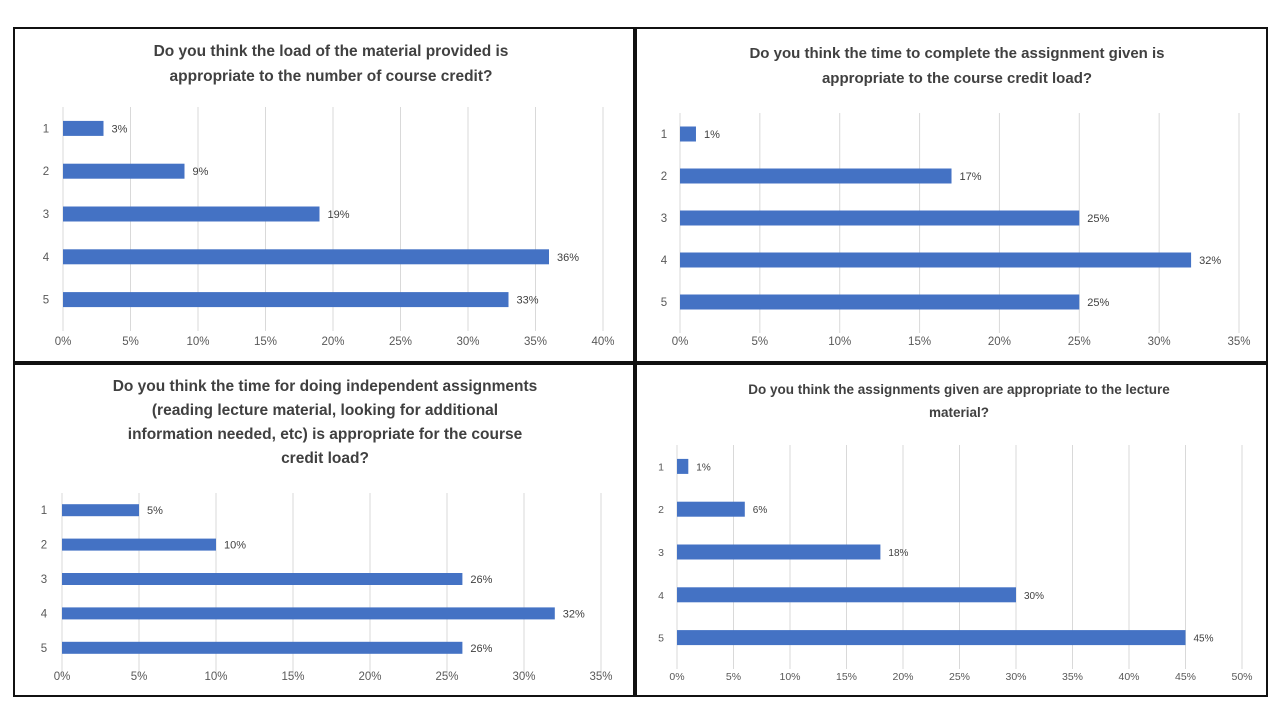 This screenshot has height=720, width=1280. I want to click on data-label: 30%, so click(1034, 596).